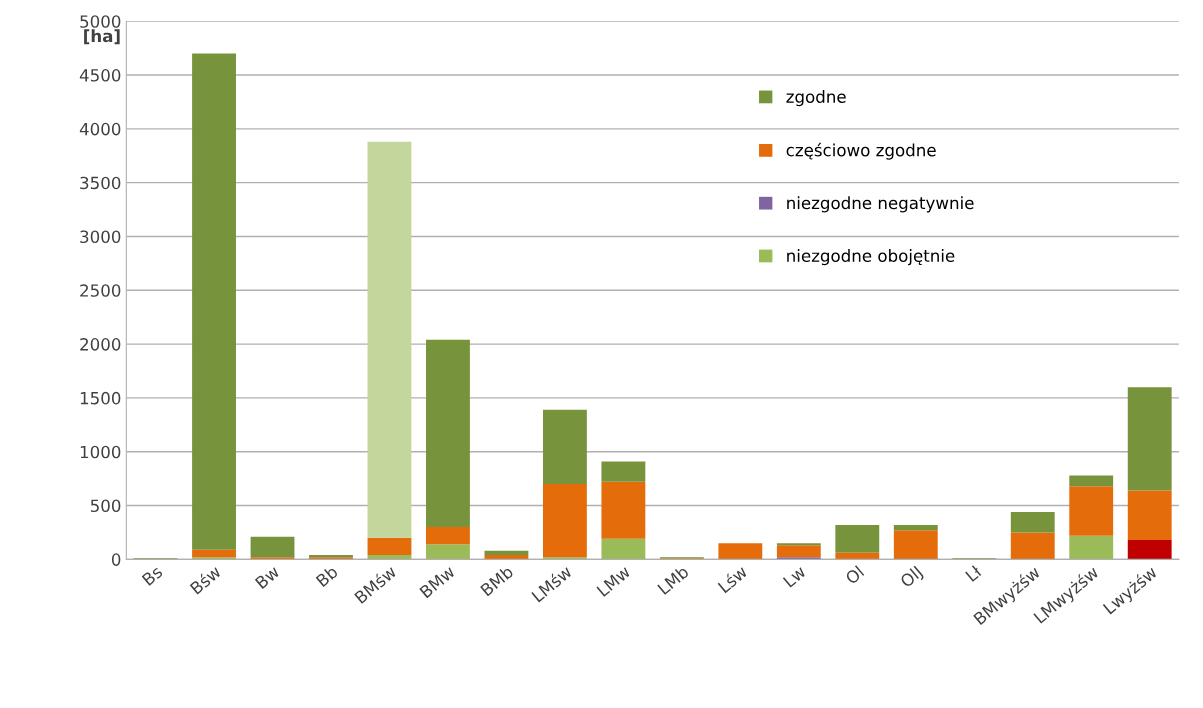  What do you see at coordinates (100, 290) in the screenshot?
I see `y-tick-label: 2500` at bounding box center [100, 290].